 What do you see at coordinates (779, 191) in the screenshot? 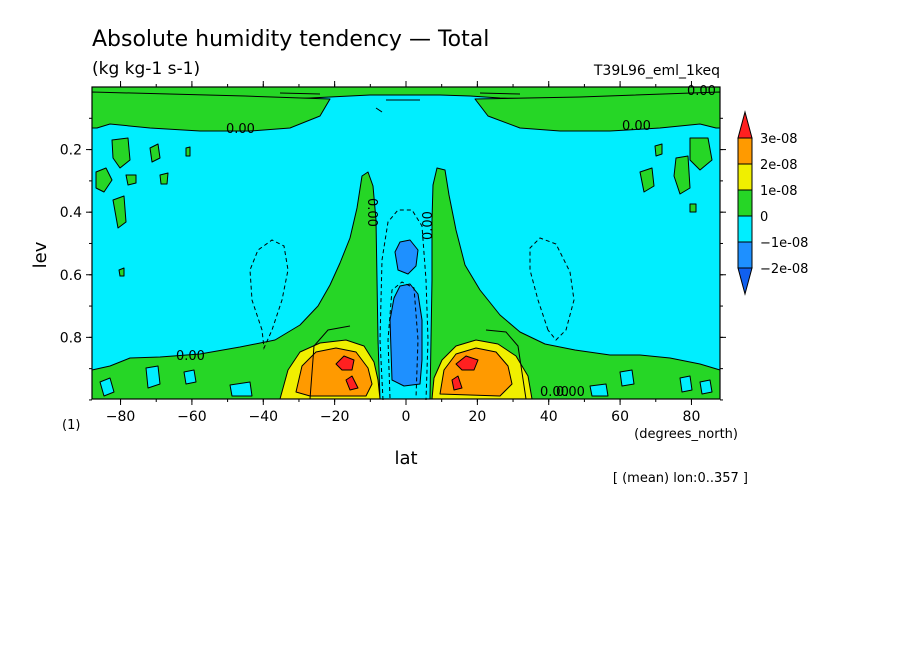
I see `colorbar-label: 1e-08` at bounding box center [779, 191].